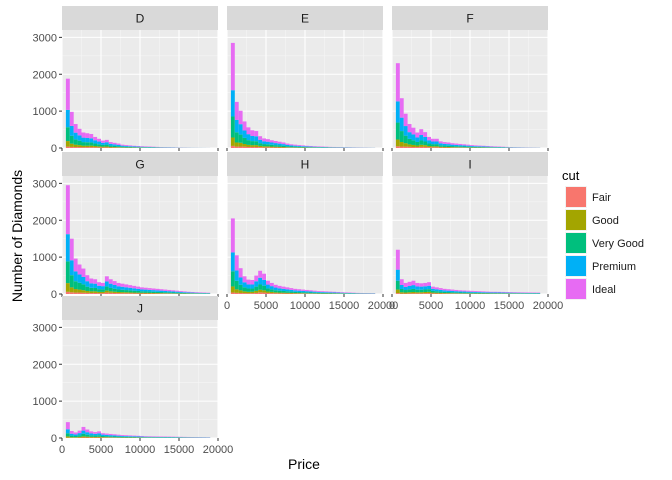 The height and width of the screenshot is (480, 672). I want to click on x-tick-label: 20000, so click(218, 450).